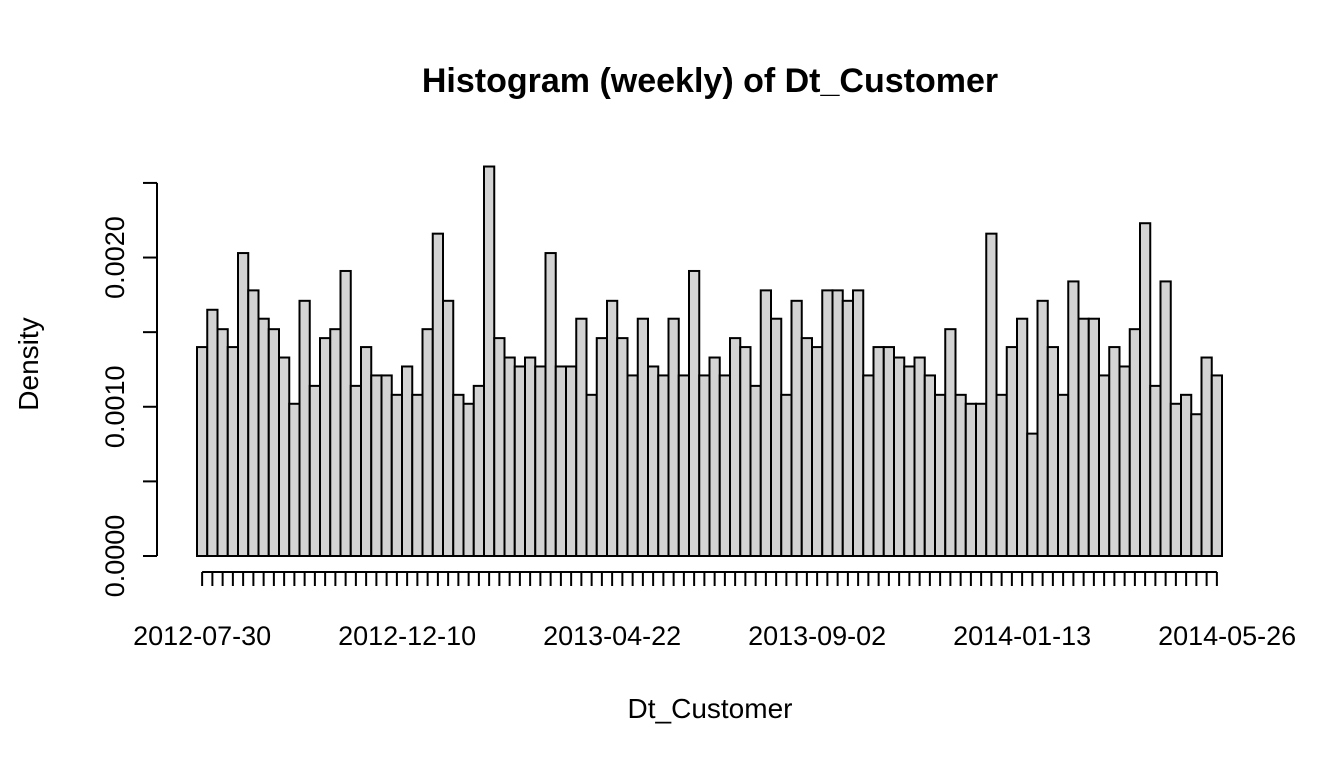 The image size is (1344, 768). Describe the element at coordinates (115, 406) in the screenshot. I see `y-tick-label: 0.0010` at that location.